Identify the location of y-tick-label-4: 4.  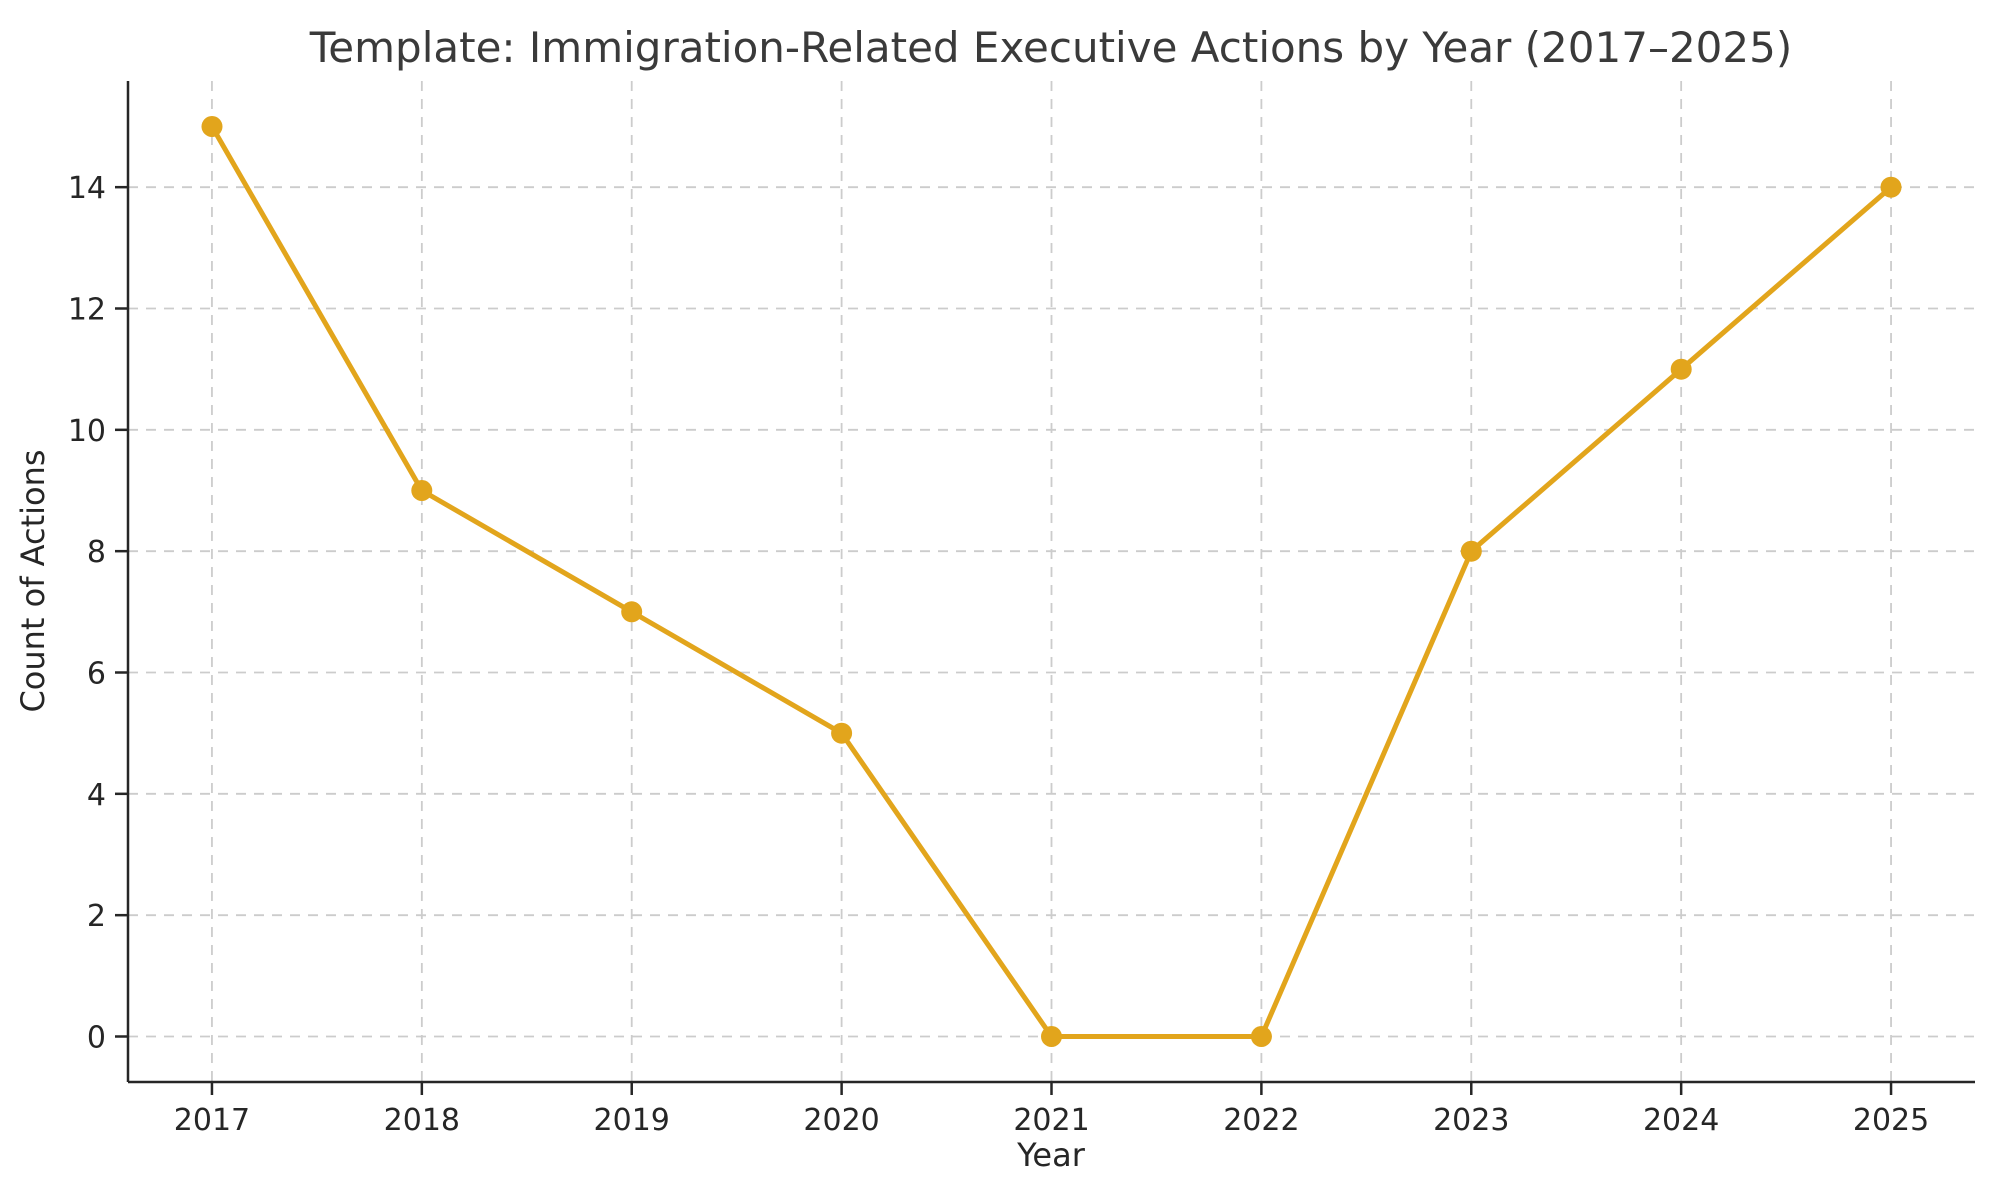
(96, 795).